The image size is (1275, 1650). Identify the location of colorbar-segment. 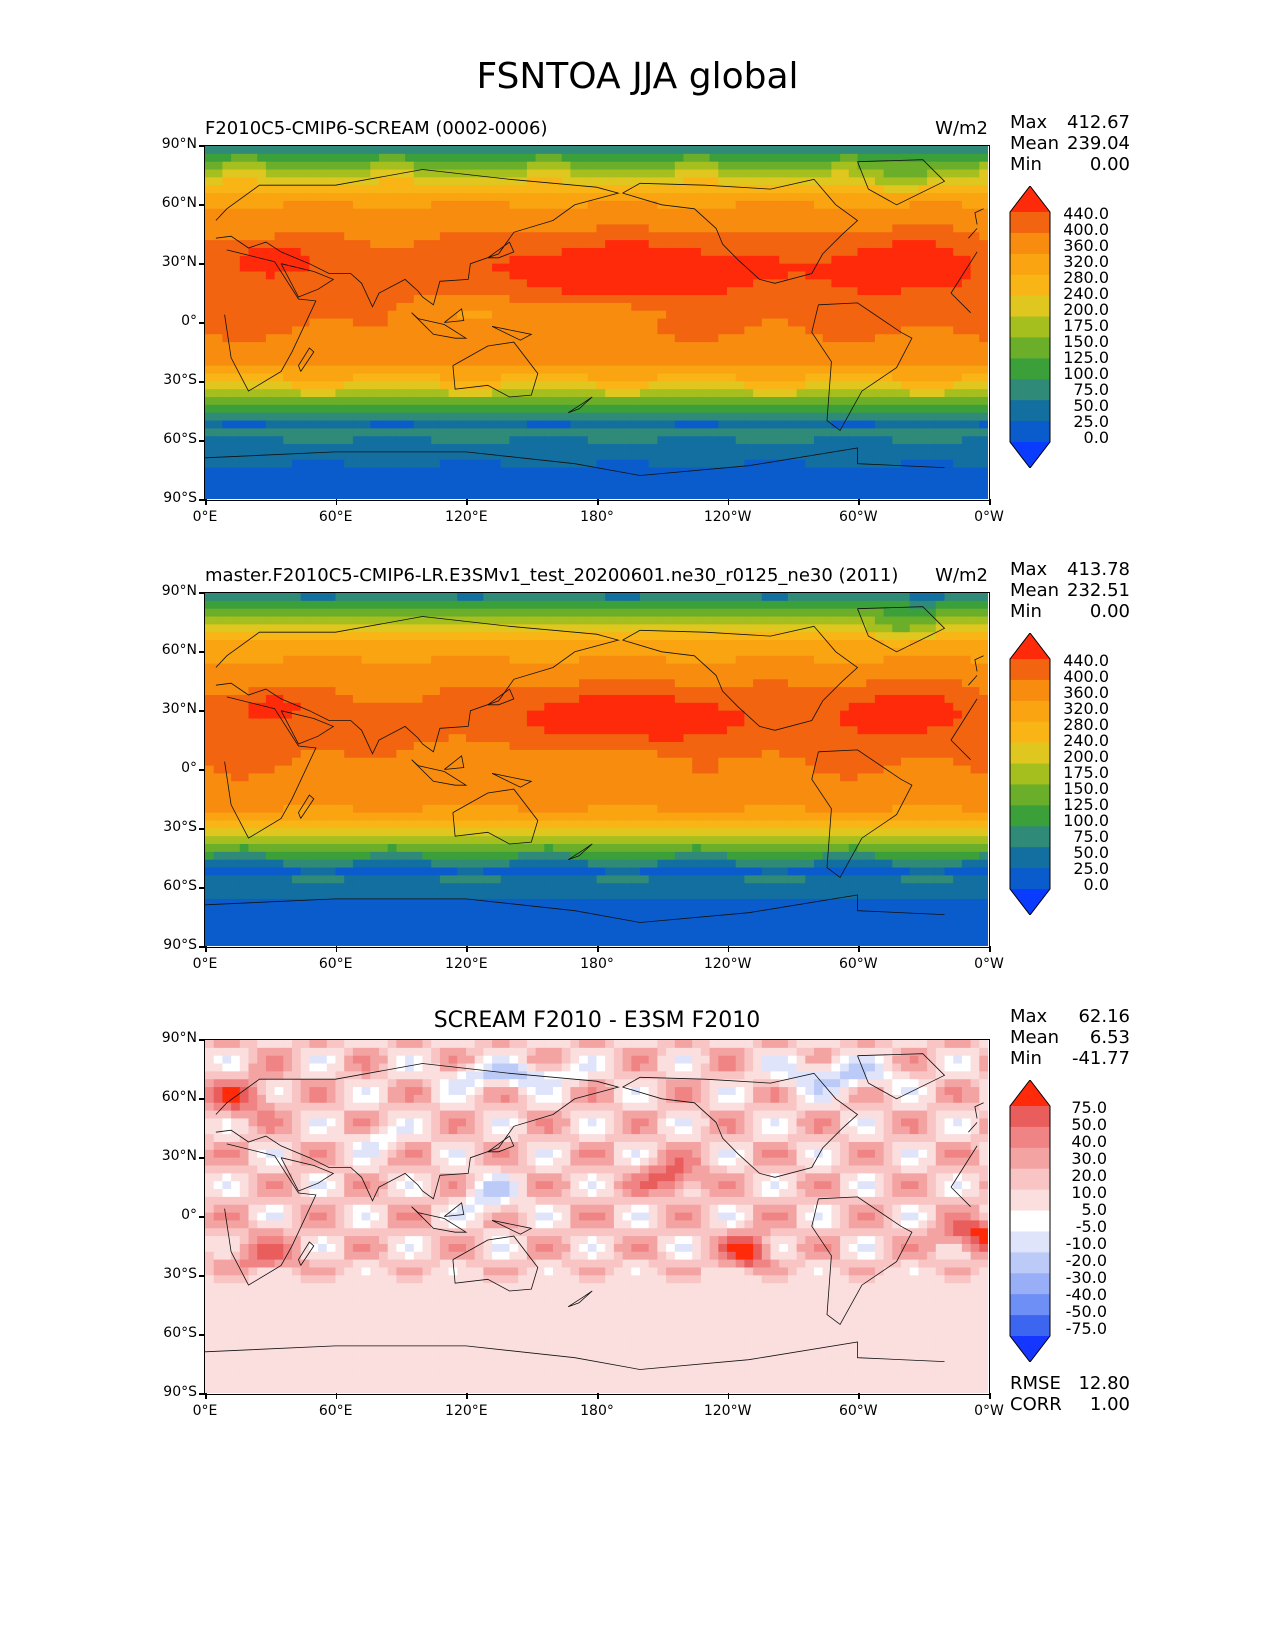
(1030, 327).